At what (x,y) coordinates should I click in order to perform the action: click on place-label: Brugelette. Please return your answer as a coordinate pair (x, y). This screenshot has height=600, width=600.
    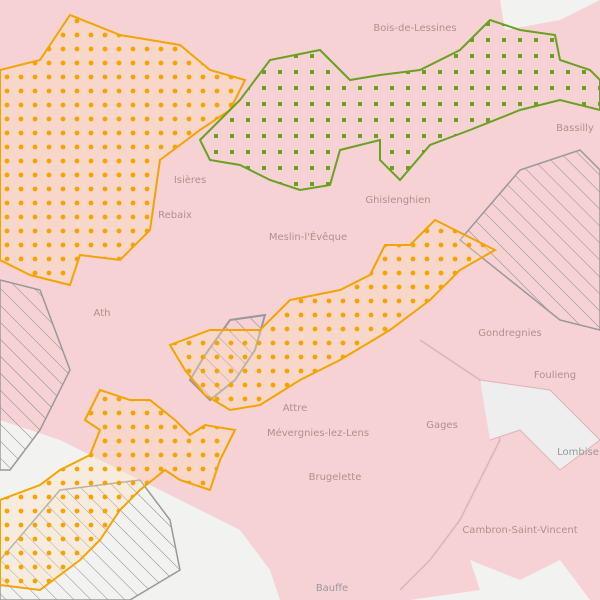
    Looking at the image, I should click on (335, 477).